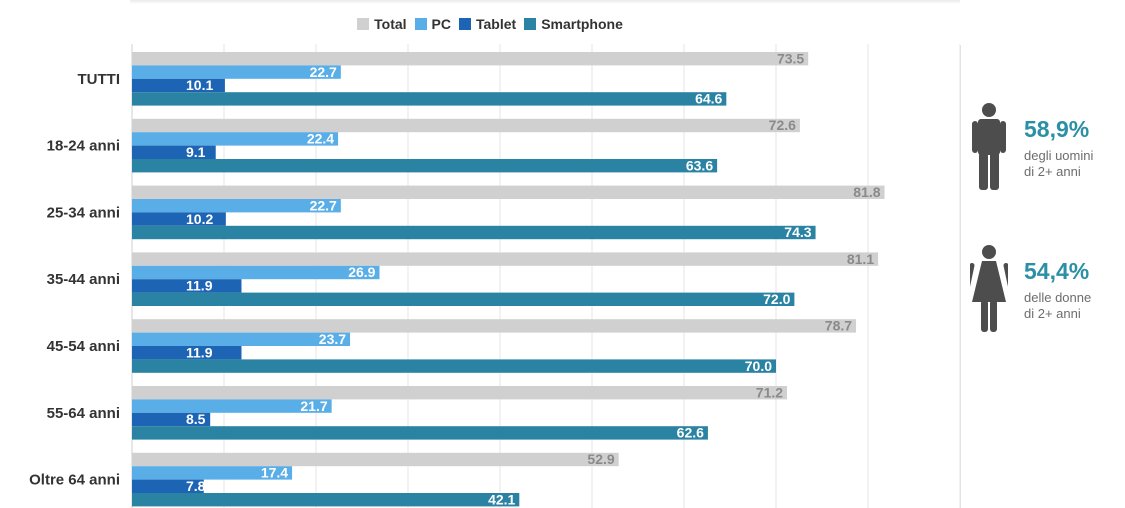  I want to click on category-label: 55-64 anni, so click(83, 413).